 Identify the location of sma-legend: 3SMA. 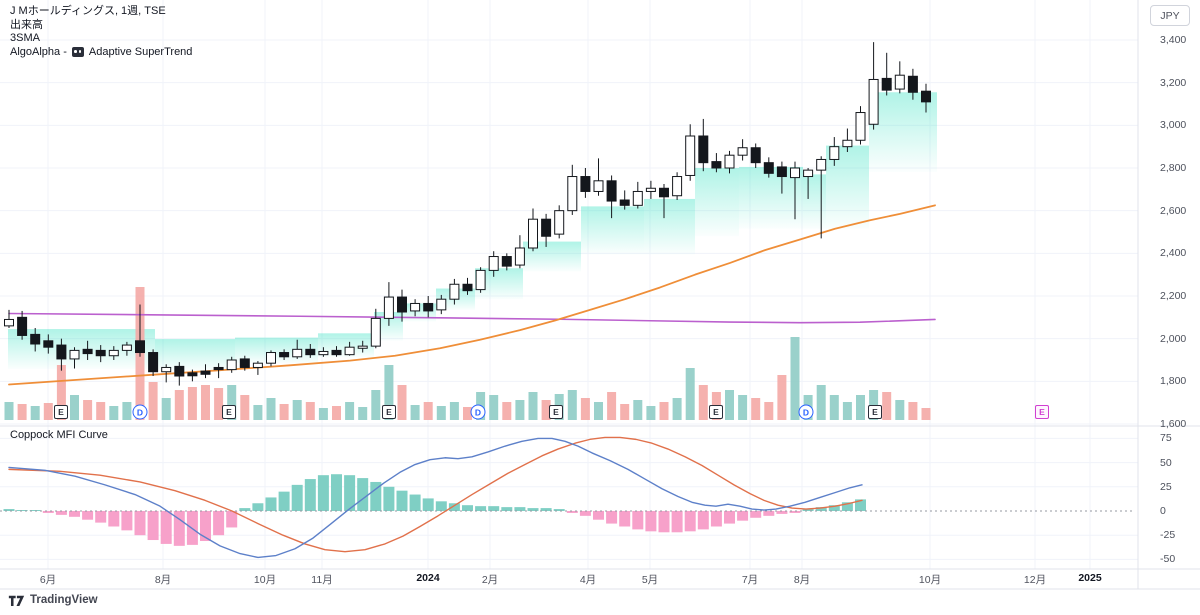
(25, 38).